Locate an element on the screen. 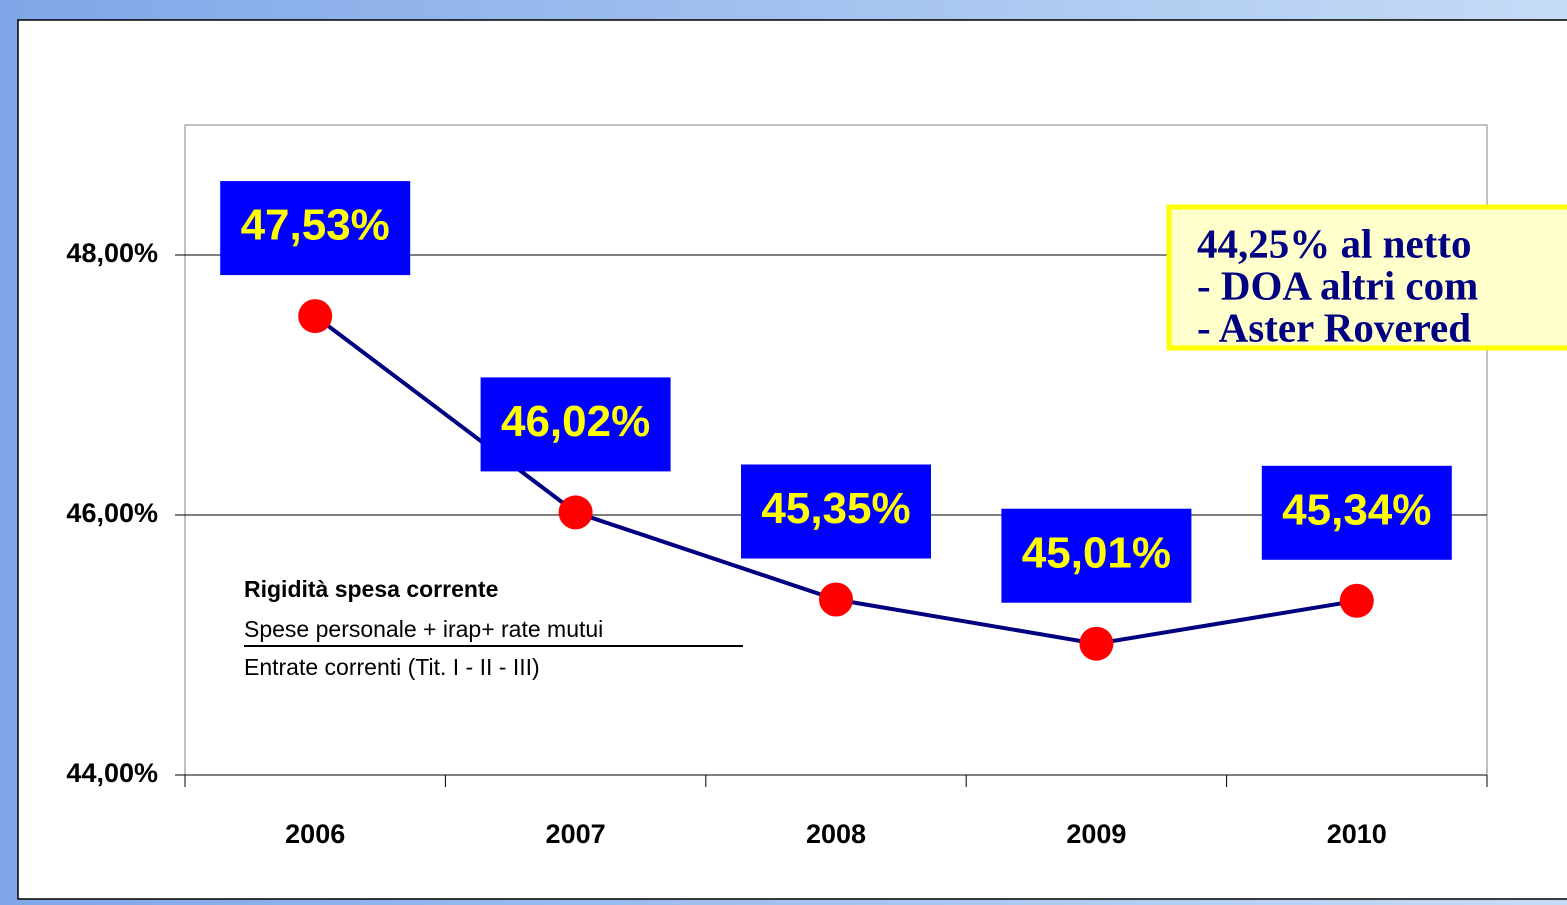  x-tick-label: 2010 is located at coordinates (1357, 834).